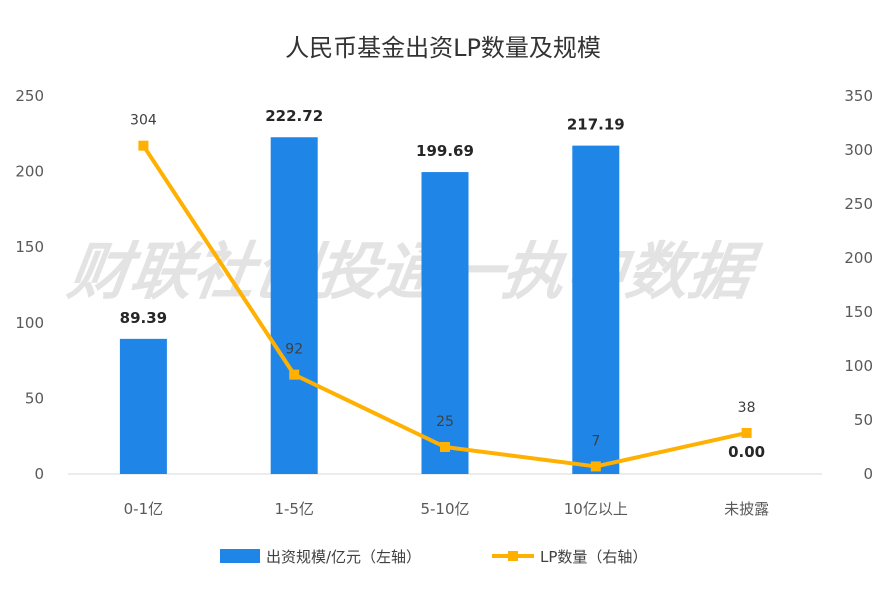 This screenshot has height=590, width=887. What do you see at coordinates (143, 121) in the screenshot?
I see `line-value-label: 304` at bounding box center [143, 121].